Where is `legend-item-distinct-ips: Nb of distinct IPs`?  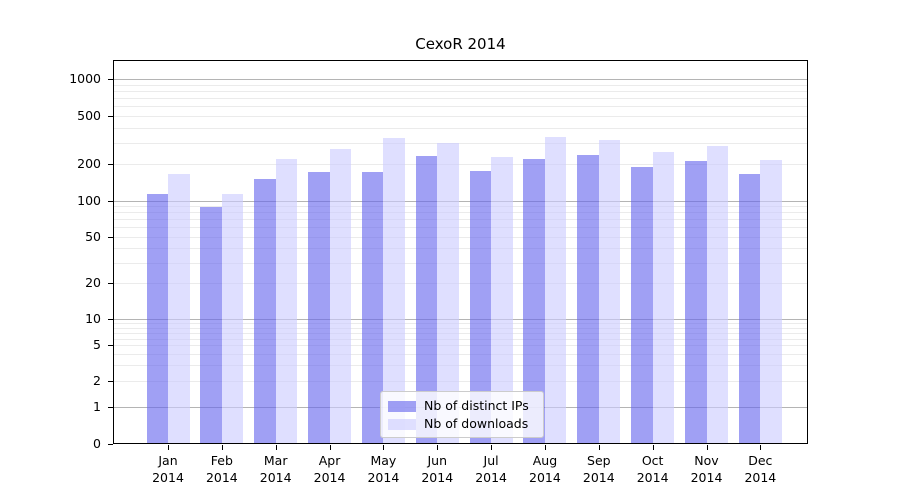
legend-item-distinct-ips: Nb of distinct IPs is located at coordinates (461, 406).